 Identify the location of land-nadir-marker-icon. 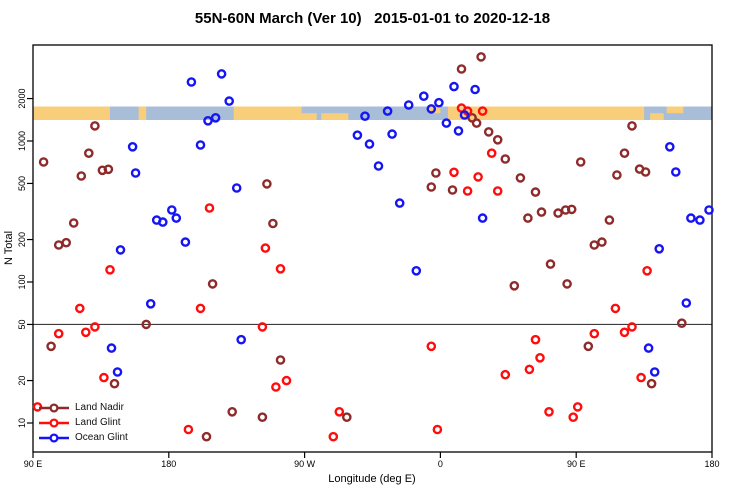
(54, 408).